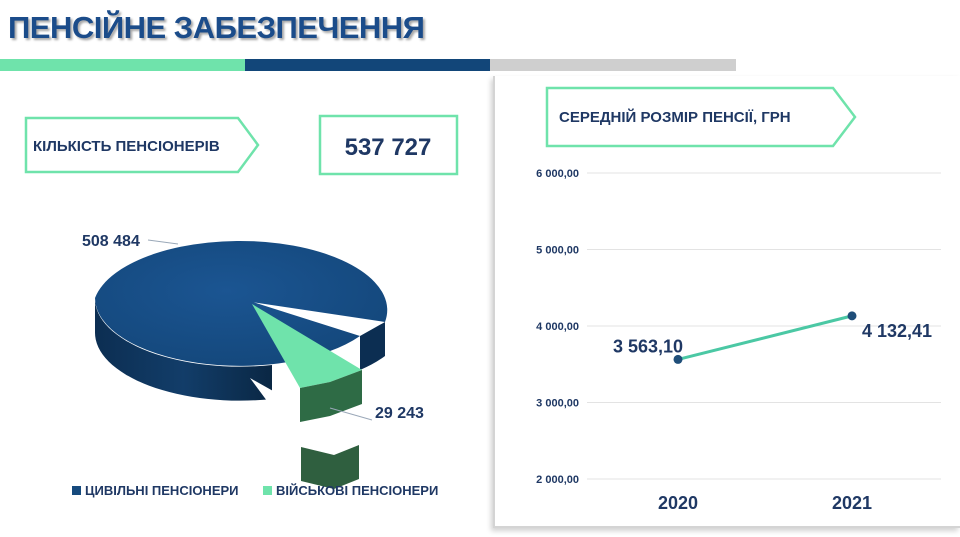 The width and height of the screenshot is (960, 537). Describe the element at coordinates (76, 490) in the screenshot. I see `legend-swatch-civil` at that location.